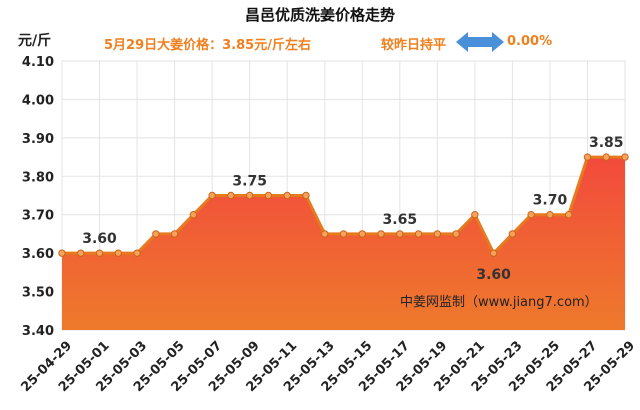 The width and height of the screenshot is (640, 410). I want to click on y-tick-label: 3.70, so click(38, 216).